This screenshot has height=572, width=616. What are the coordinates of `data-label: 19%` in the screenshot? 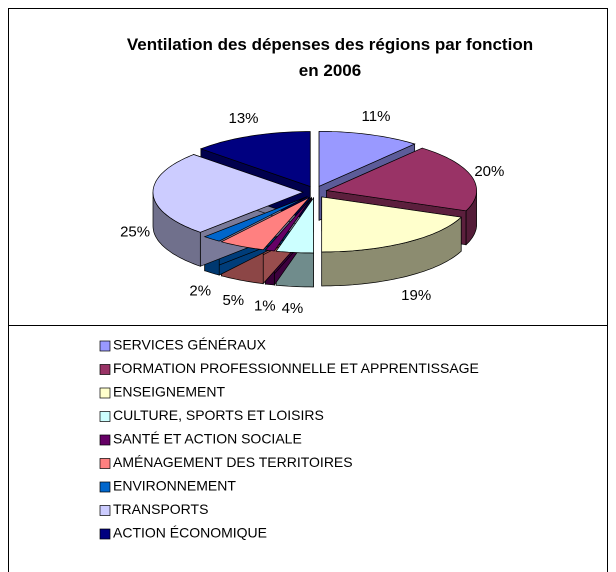 It's located at (416, 295).